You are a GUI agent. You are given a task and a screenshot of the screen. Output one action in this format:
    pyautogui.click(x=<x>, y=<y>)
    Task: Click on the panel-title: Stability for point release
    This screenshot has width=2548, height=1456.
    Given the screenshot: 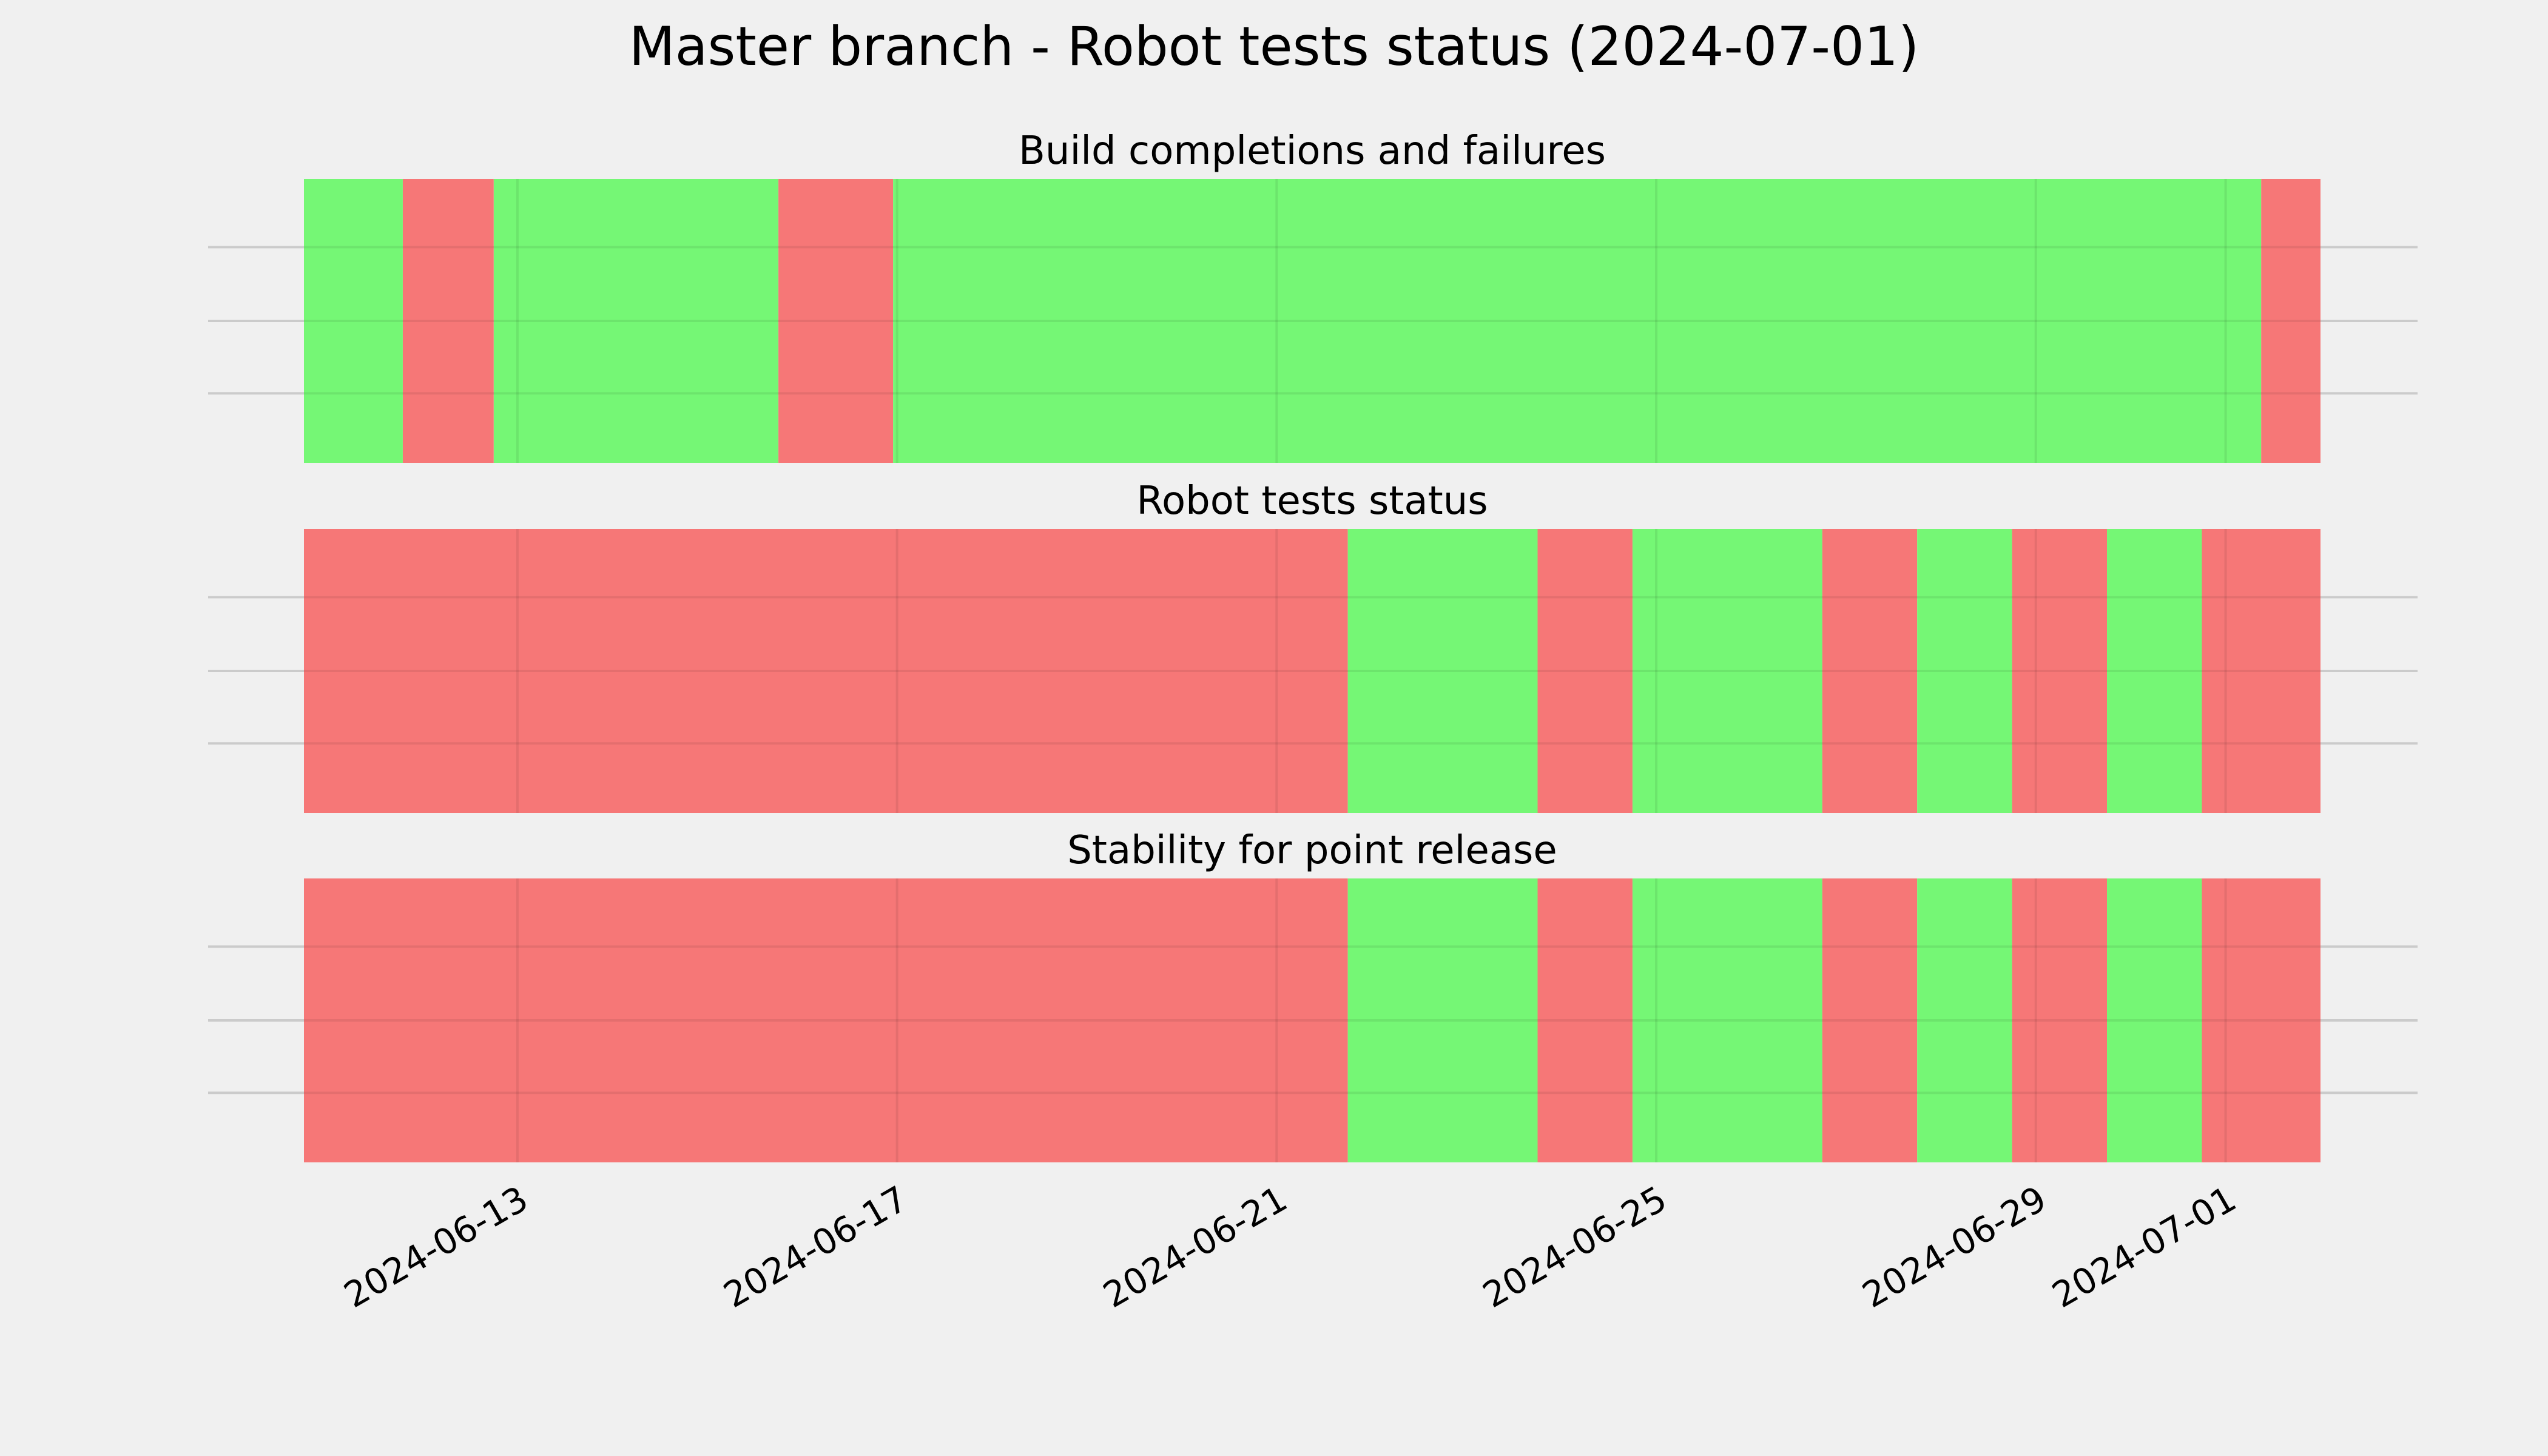 What is the action you would take?
    pyautogui.click(x=1312, y=850)
    